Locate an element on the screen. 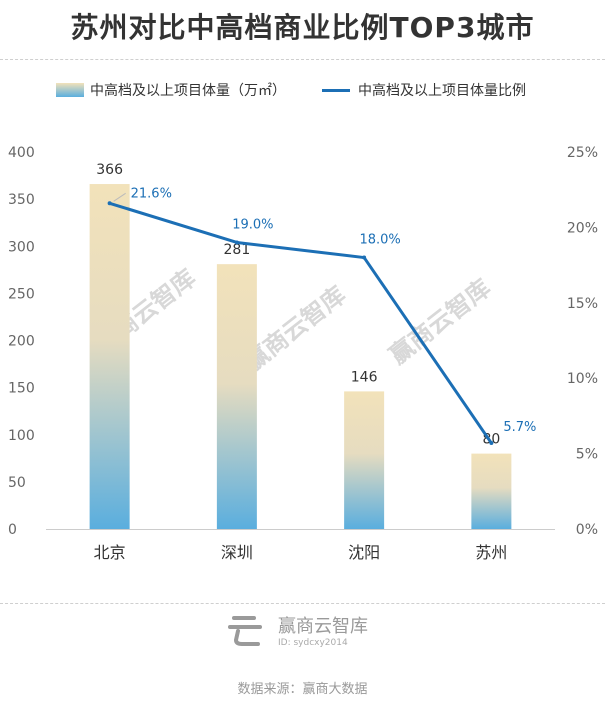 This screenshot has width=605, height=702. chart-title: 苏州对比中高档商业比例TOP3城市 is located at coordinates (302, 27).